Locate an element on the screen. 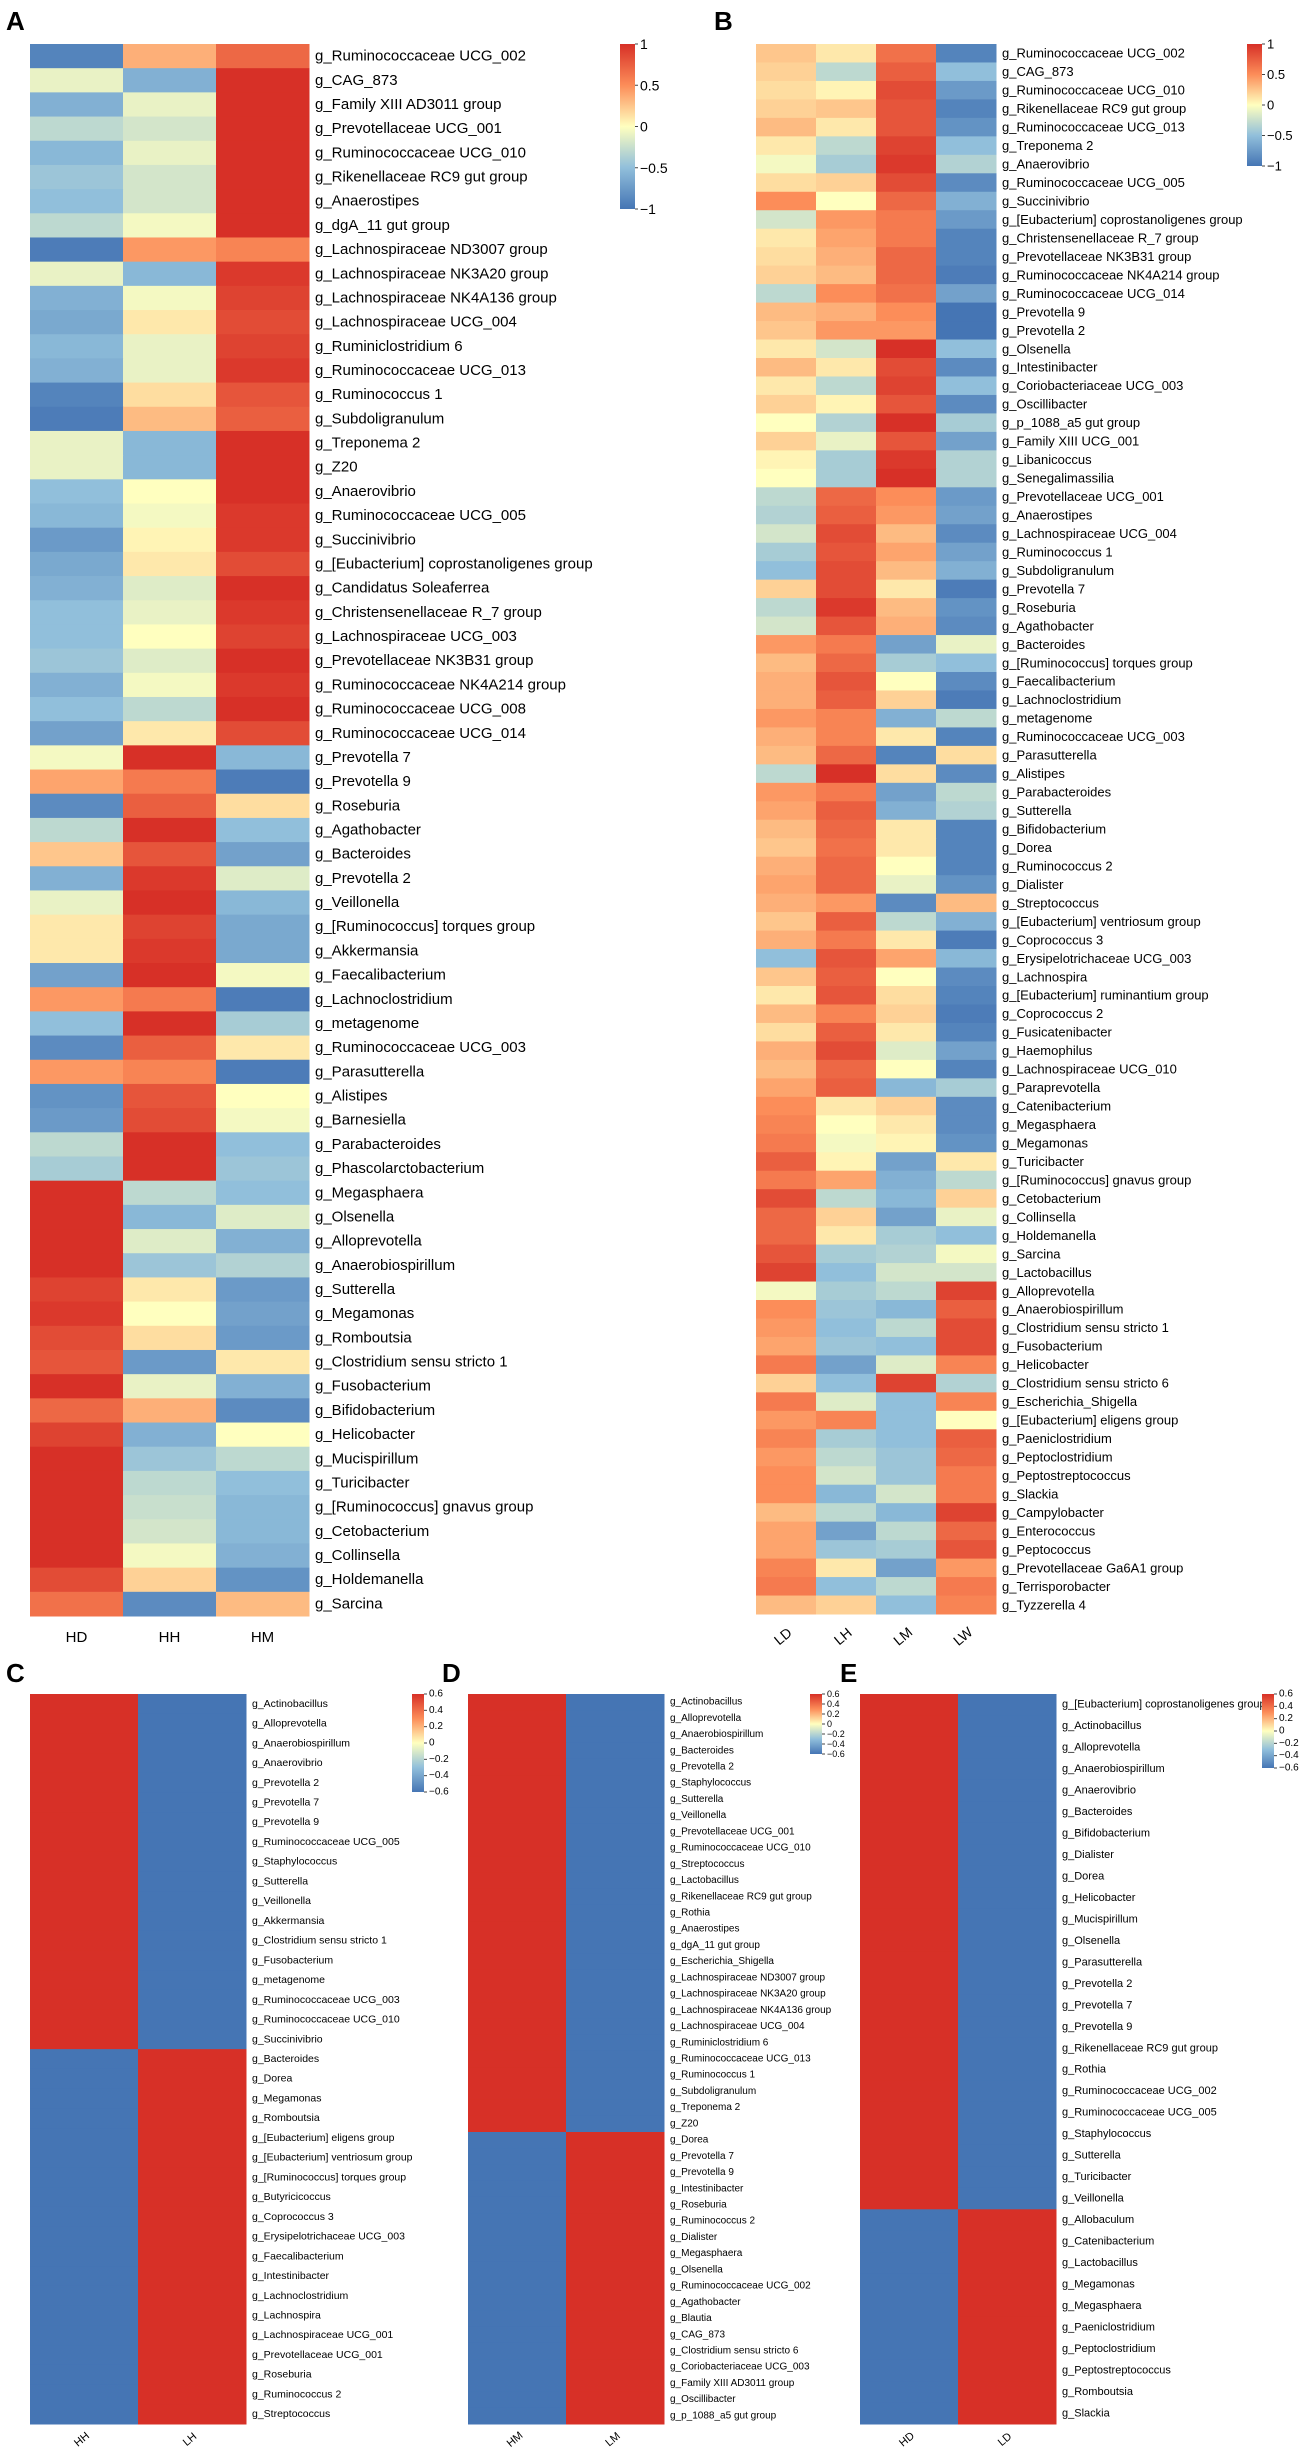 The image size is (1300, 2450). heatmap-cell-g-coriobacteriaceae-ucg-003-lm is located at coordinates (906, 386).